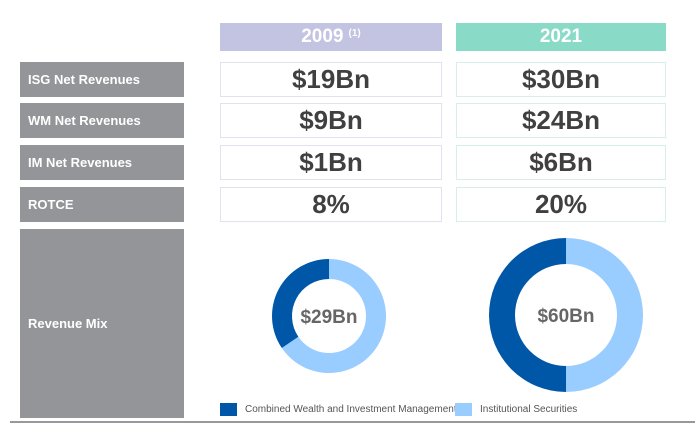  I want to click on footnote-marker: (1), so click(354, 33).